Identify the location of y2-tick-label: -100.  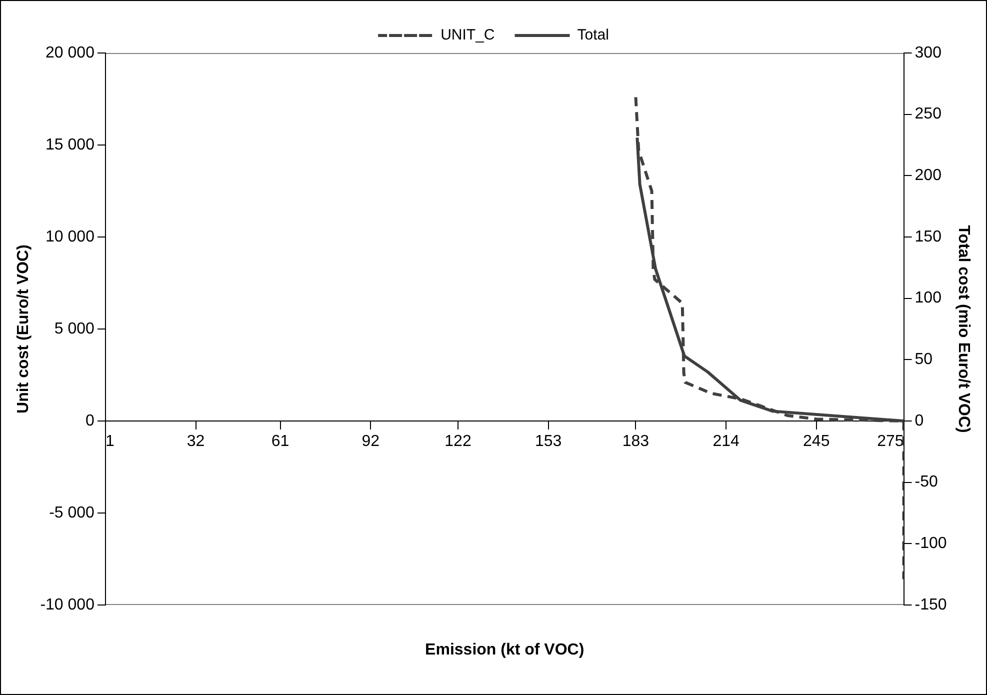
(930, 543).